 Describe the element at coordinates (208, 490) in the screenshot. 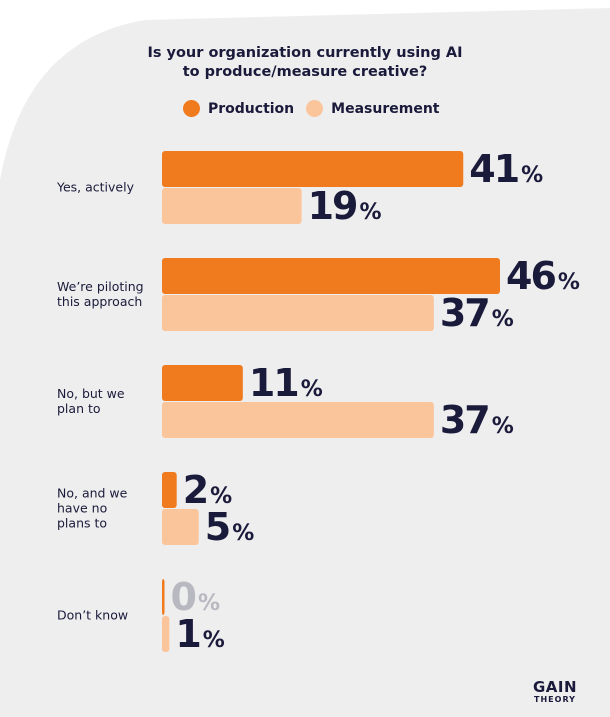

I see `value-label-production: 2%` at that location.